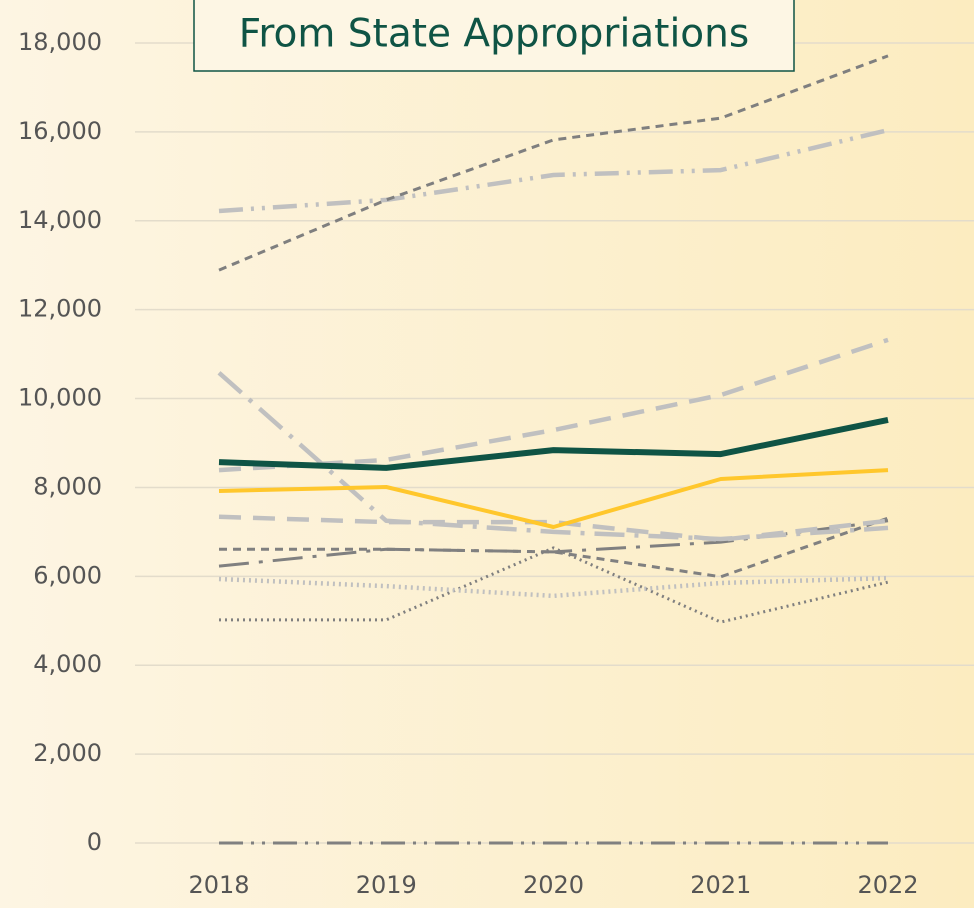  What do you see at coordinates (720, 885) in the screenshot?
I see `x-tick-label: 2021` at bounding box center [720, 885].